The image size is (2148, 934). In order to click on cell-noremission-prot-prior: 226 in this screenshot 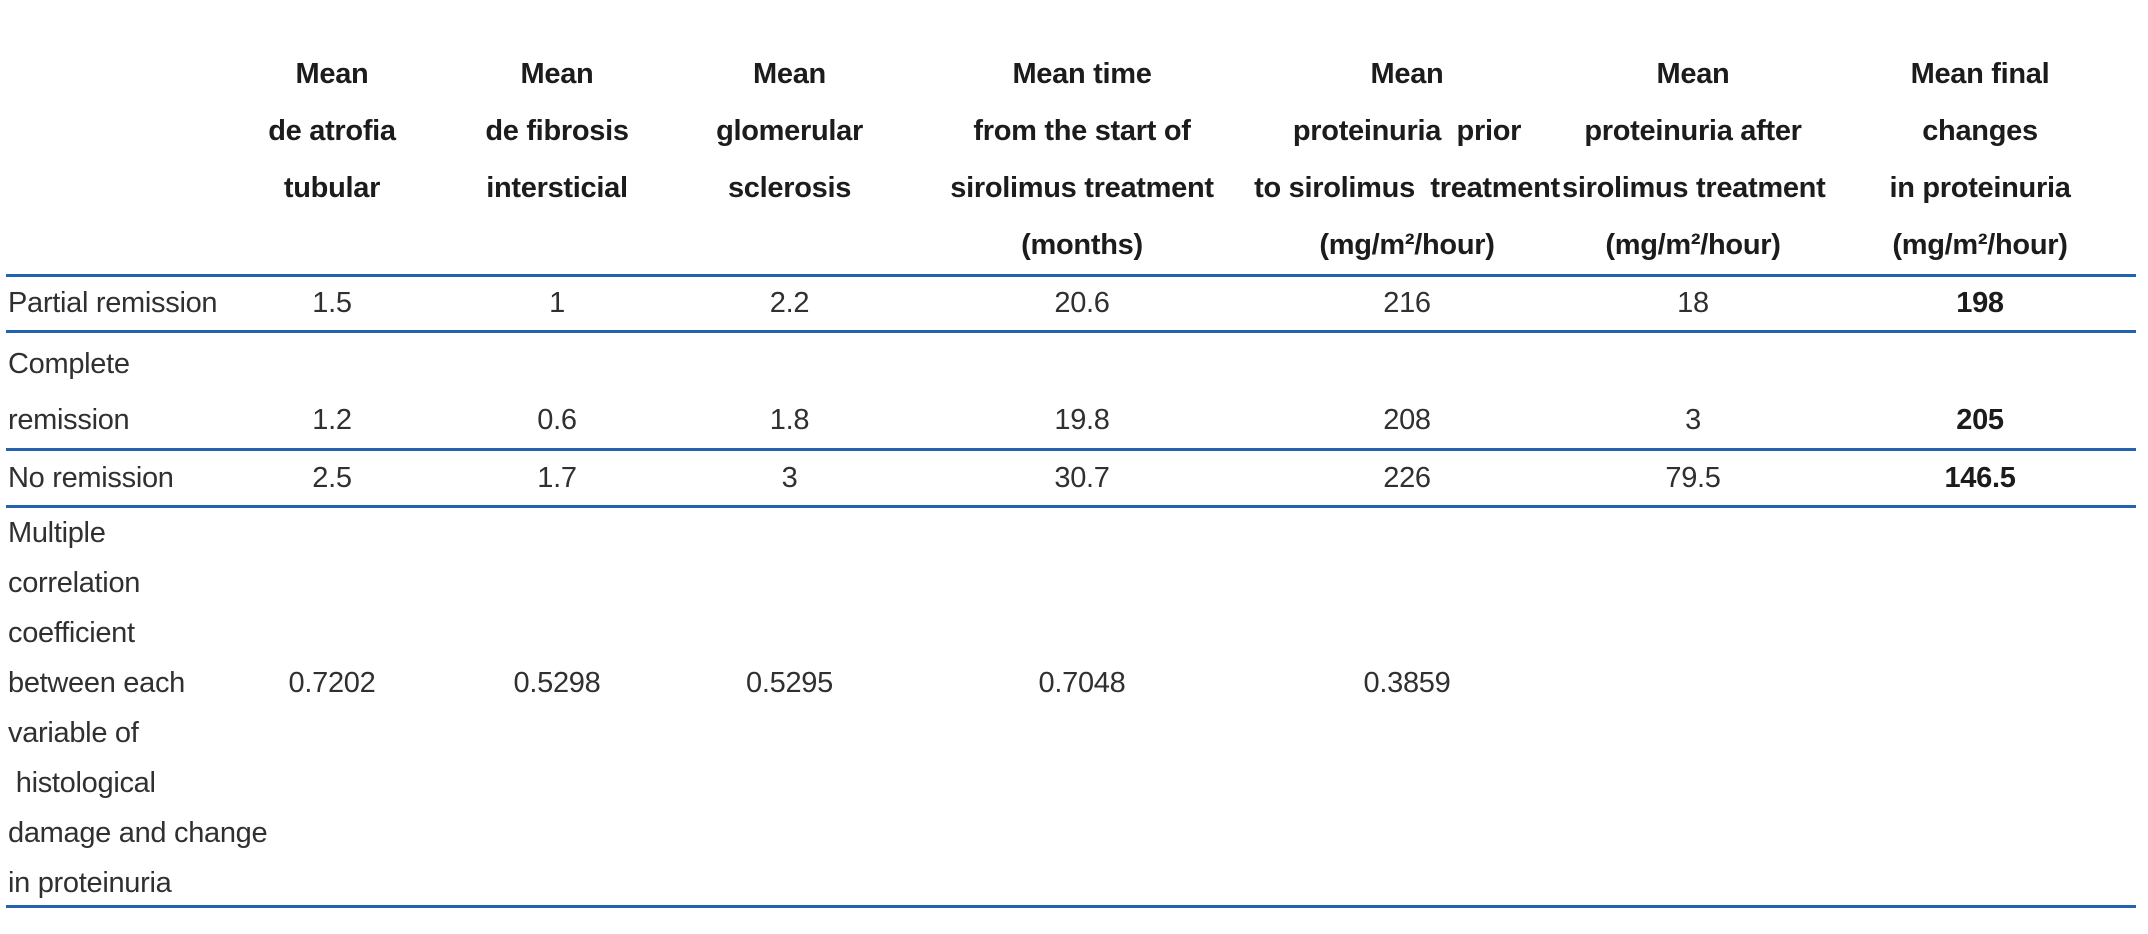, I will do `click(1407, 477)`.